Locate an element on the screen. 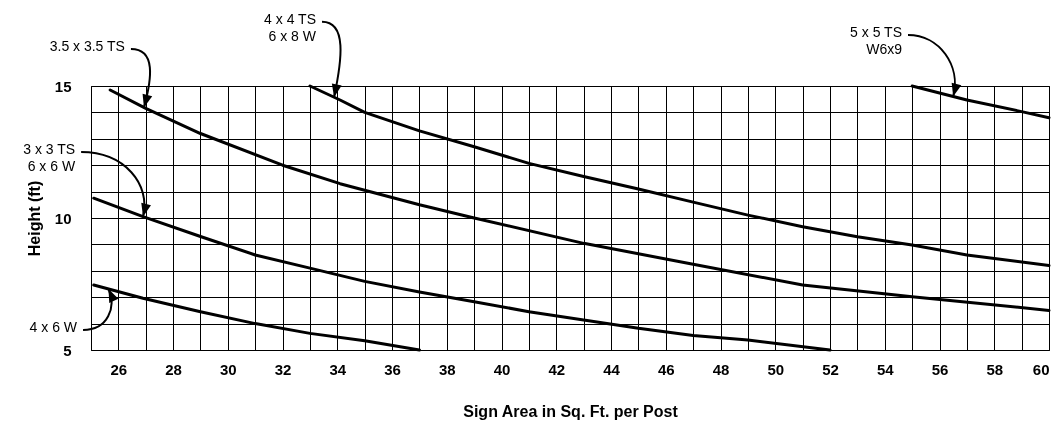  x-tick-label: 42 is located at coordinates (557, 369).